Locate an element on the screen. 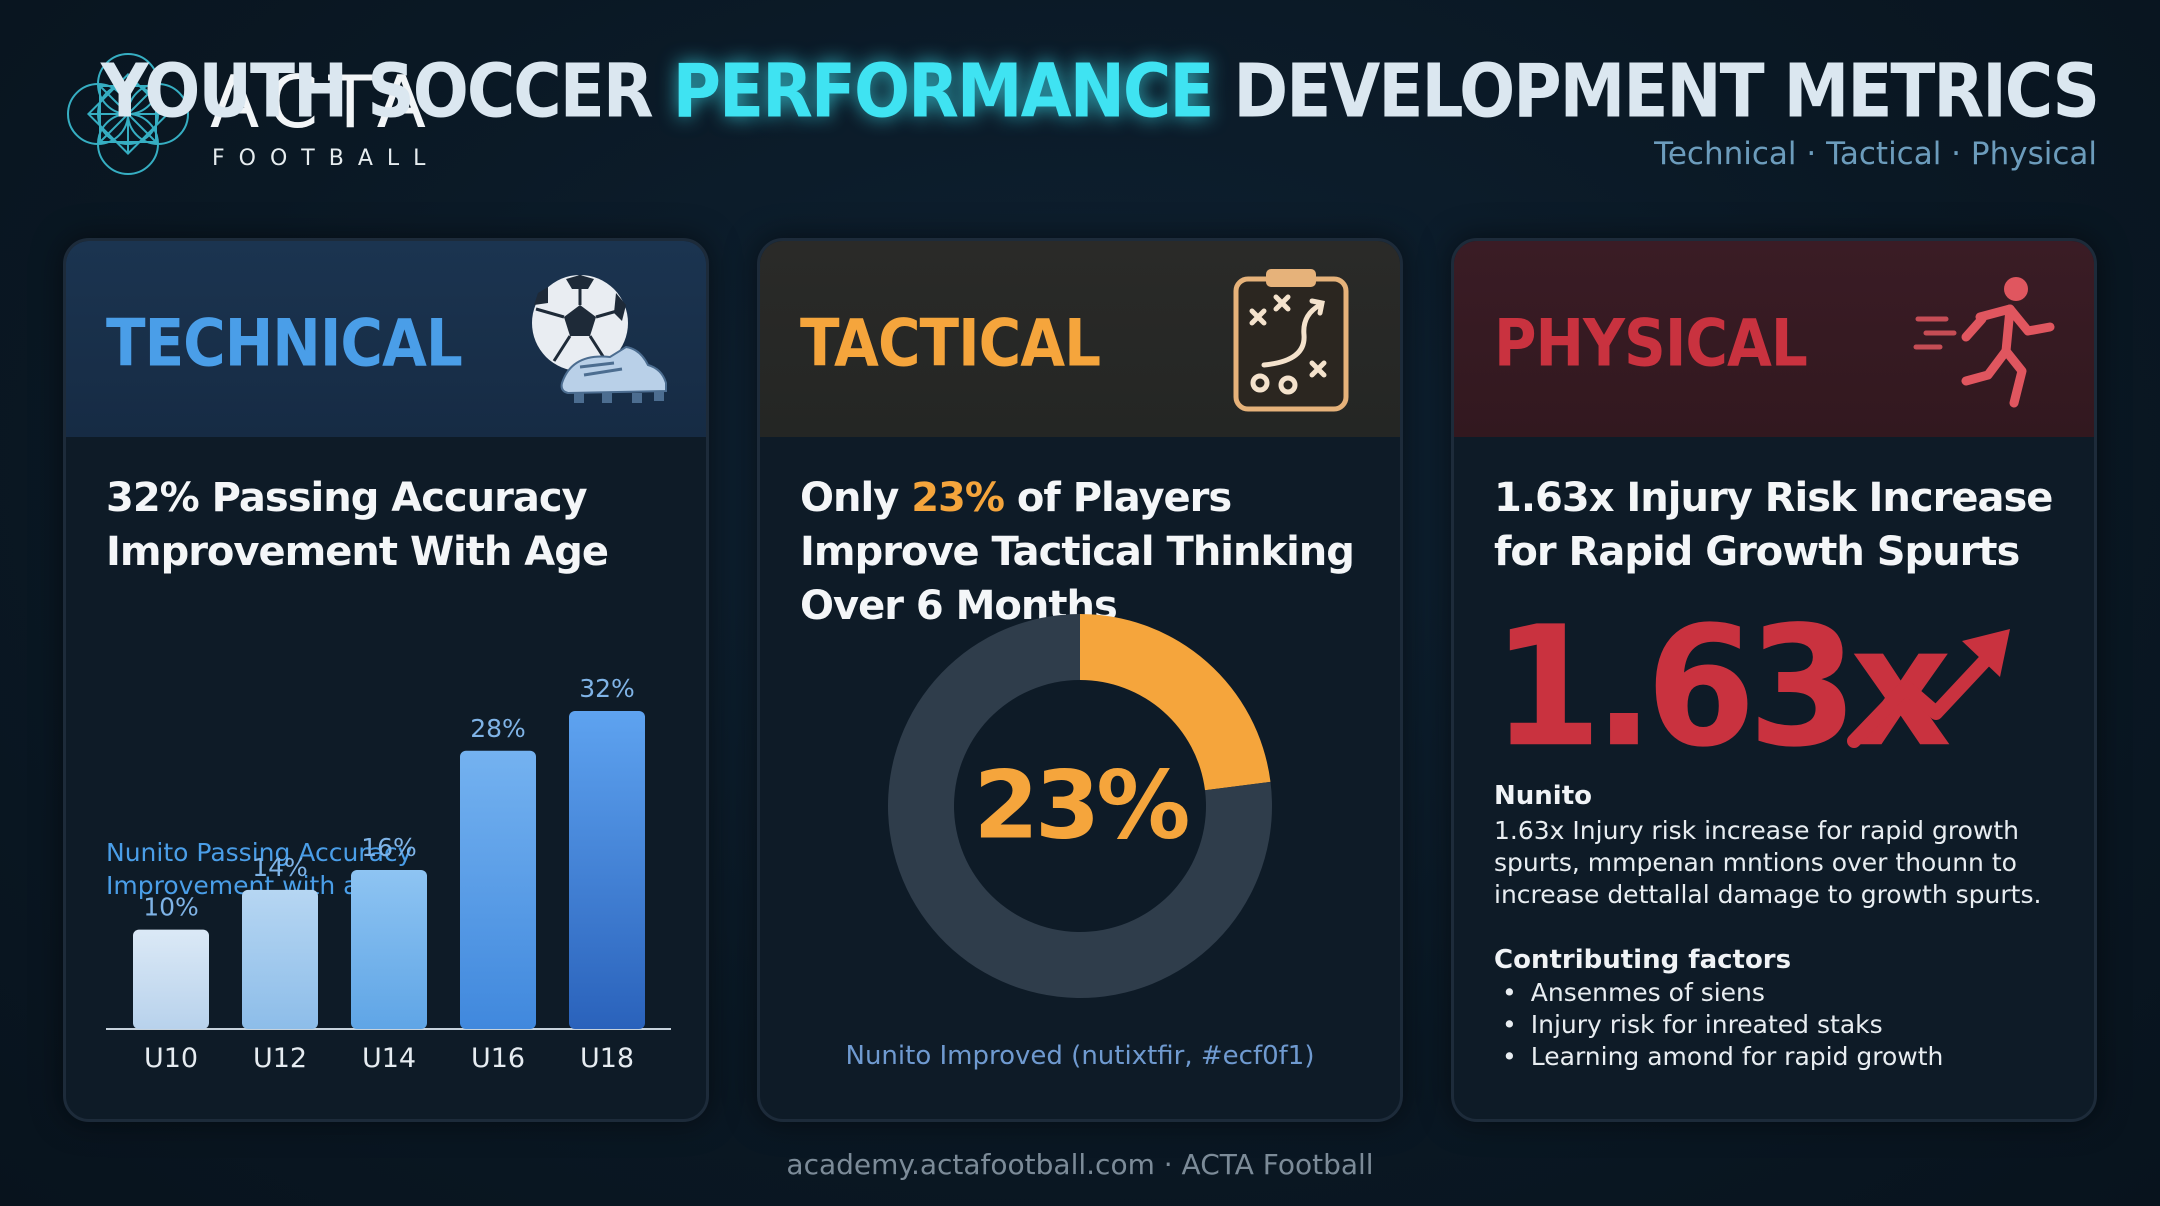 The image size is (2160, 1206). bar-u12 is located at coordinates (280, 959).